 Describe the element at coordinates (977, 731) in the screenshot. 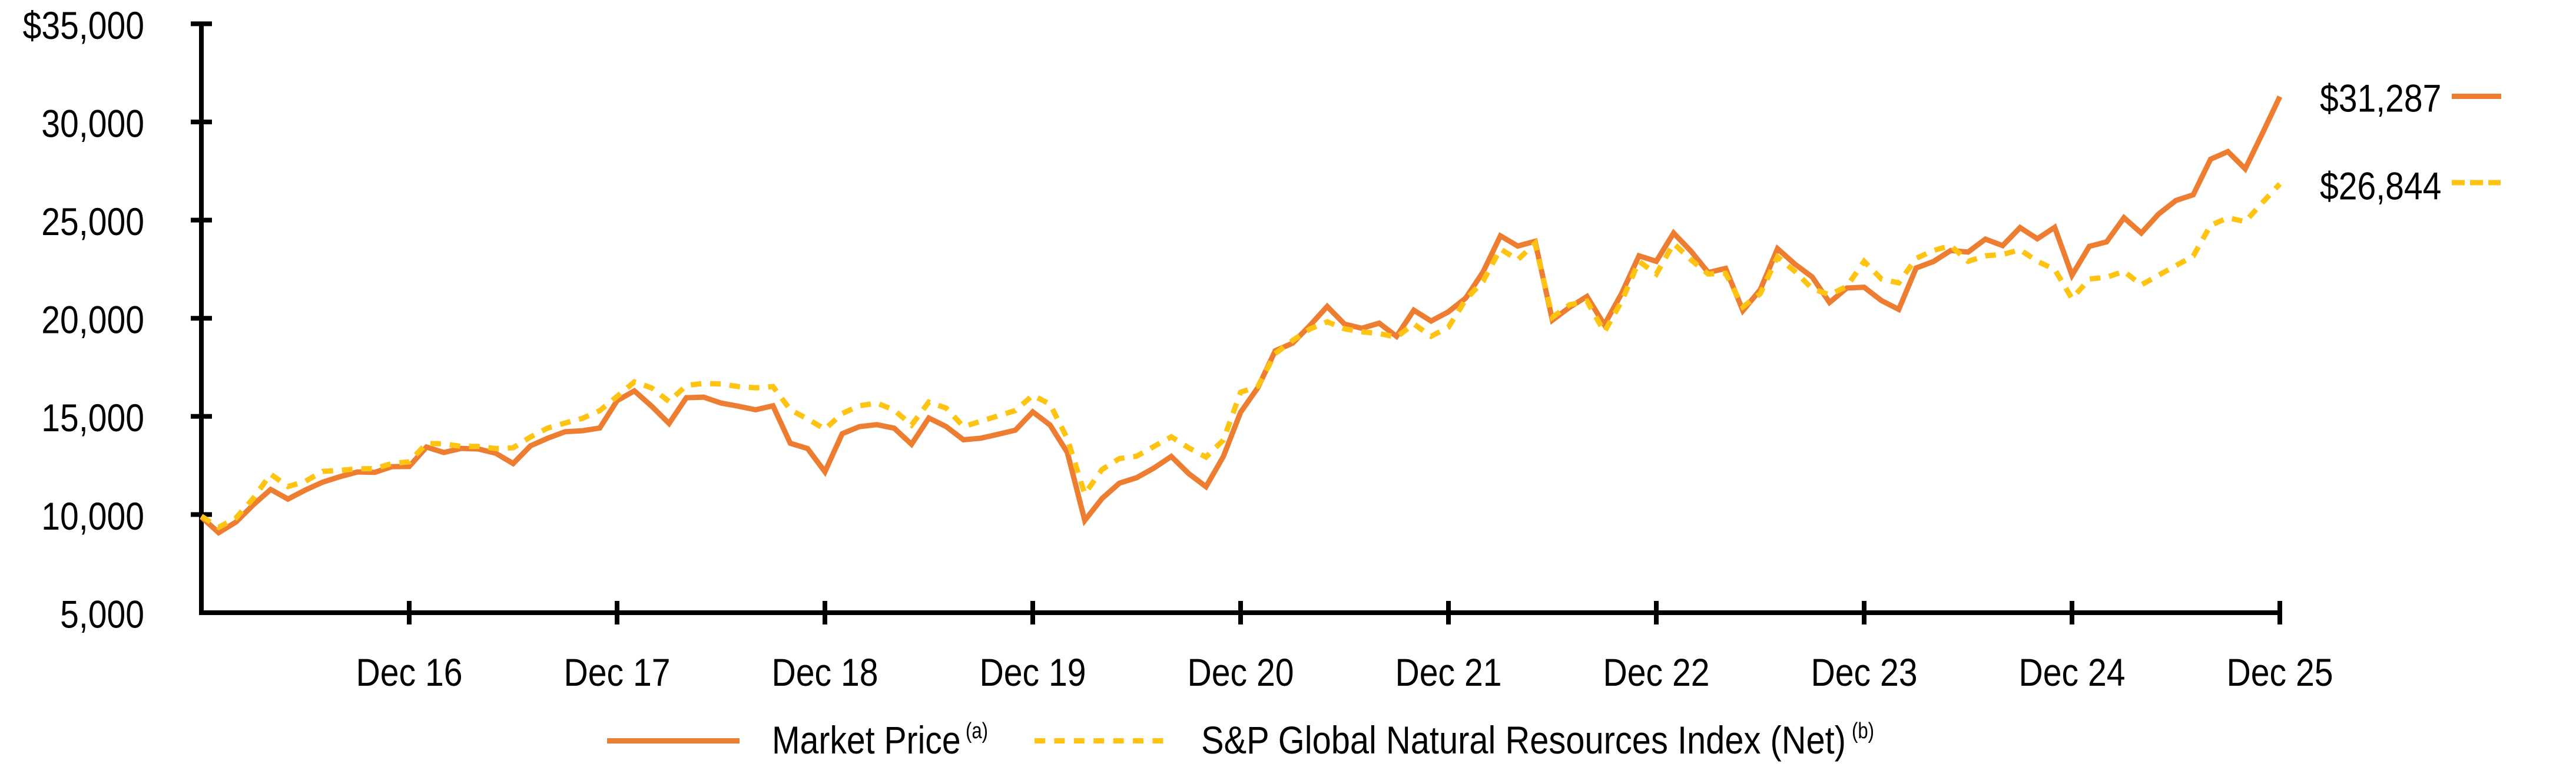

I see `svg-text: (a)` at that location.